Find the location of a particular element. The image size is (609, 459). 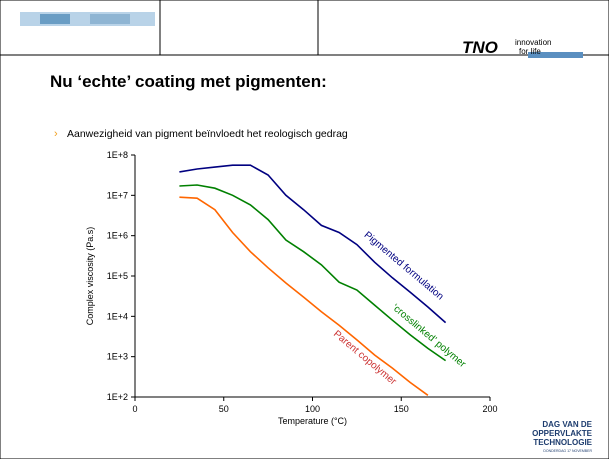

y-tick-label: 1E+7 is located at coordinates (117, 195).